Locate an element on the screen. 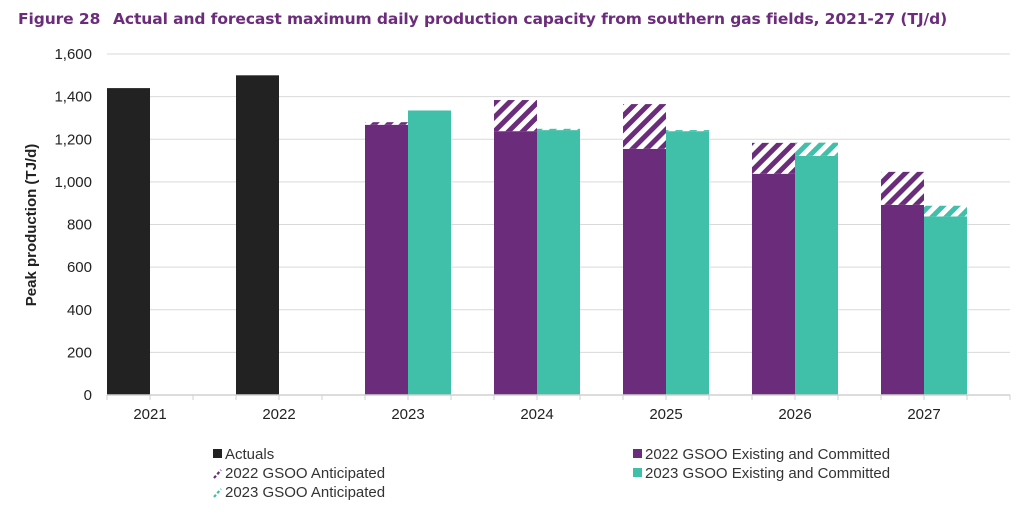  legend-item-gsoo-2023: 2023 GSOO Existing and Committed is located at coordinates (761, 473).